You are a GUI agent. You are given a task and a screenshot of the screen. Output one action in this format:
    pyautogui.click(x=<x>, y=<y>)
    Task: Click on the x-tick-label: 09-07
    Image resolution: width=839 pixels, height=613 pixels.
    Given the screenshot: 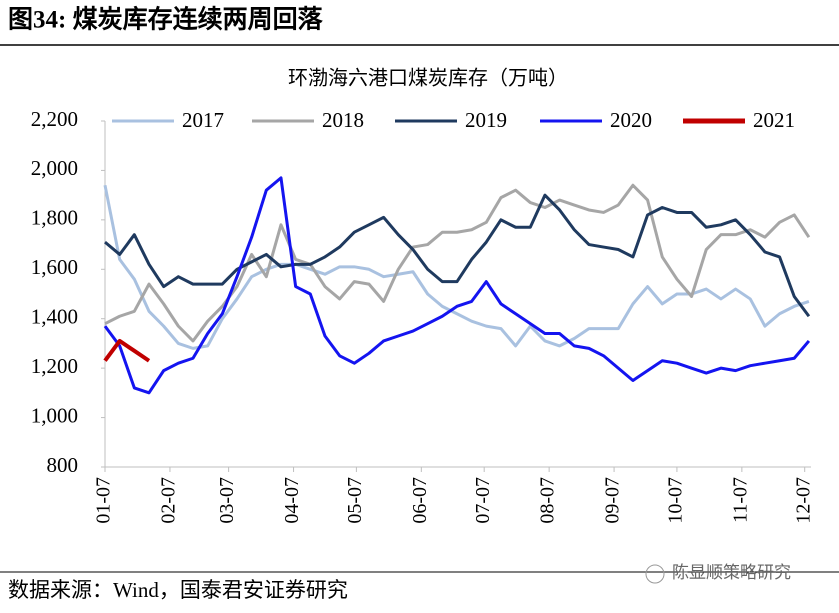 What is the action you would take?
    pyautogui.click(x=613, y=500)
    